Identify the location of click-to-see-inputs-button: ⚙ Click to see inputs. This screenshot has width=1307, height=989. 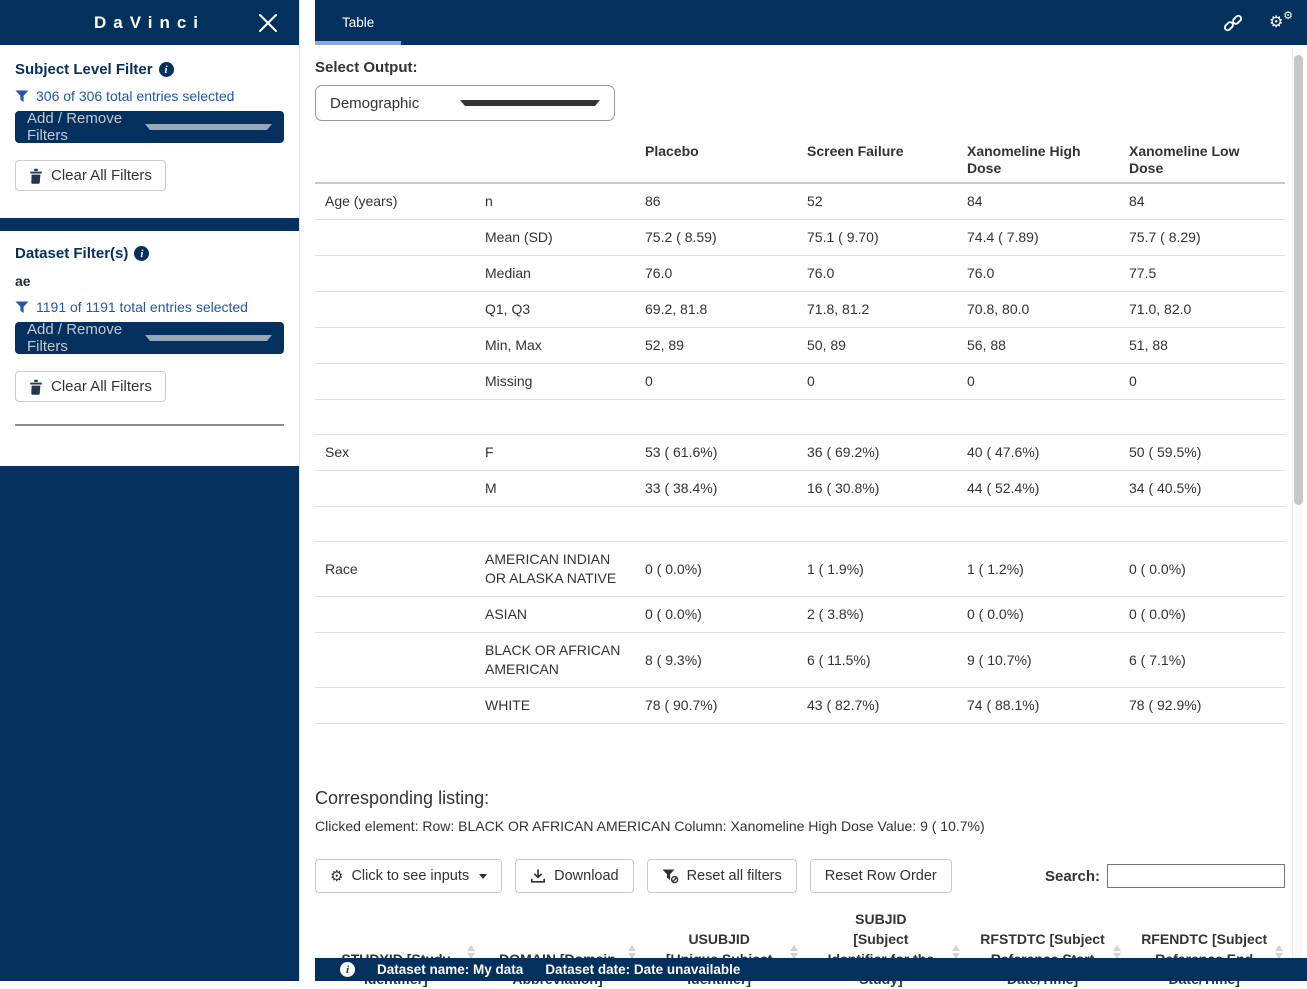
(409, 876).